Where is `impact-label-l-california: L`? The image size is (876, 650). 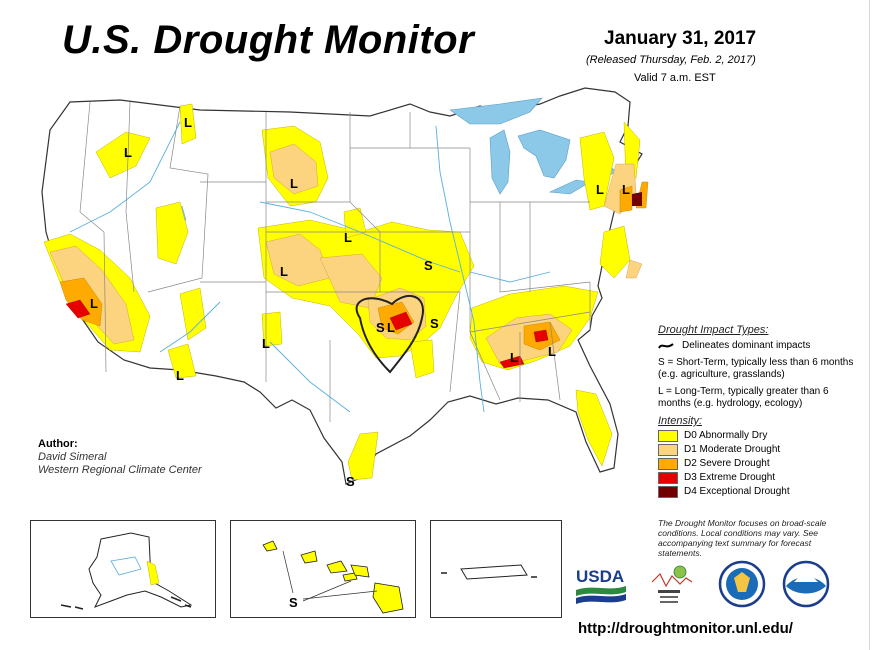
impact-label-l-california: L is located at coordinates (94, 303).